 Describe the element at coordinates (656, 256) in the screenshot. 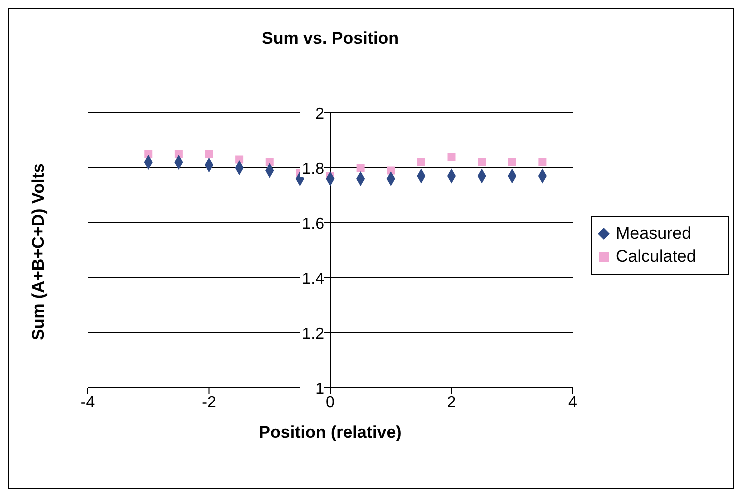

I see `legend-label: Calculated` at that location.